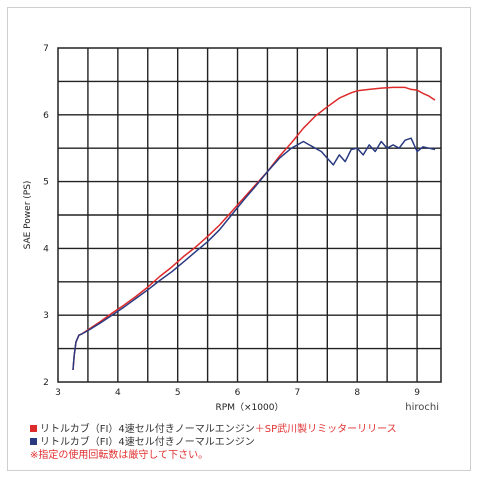 This screenshot has width=480, height=480. I want to click on x-tick-label: 5, so click(178, 393).